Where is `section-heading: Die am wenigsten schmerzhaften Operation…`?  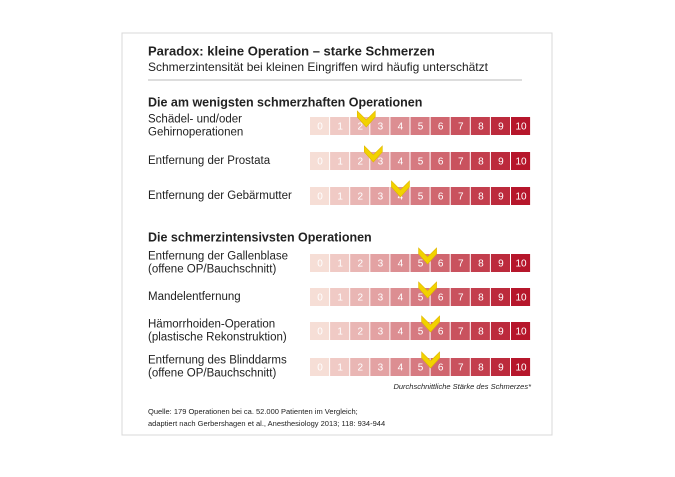 section-heading: Die am wenigsten schmerzhaften Operation… is located at coordinates (285, 102).